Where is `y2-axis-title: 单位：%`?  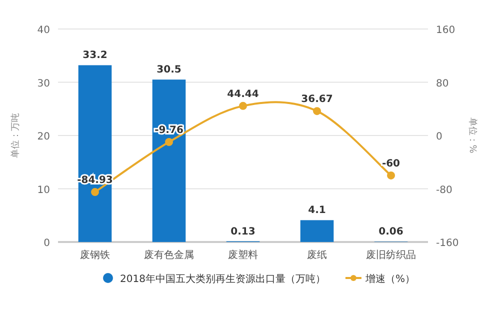 y2-axis-title: 单位：% is located at coordinates (472, 136).